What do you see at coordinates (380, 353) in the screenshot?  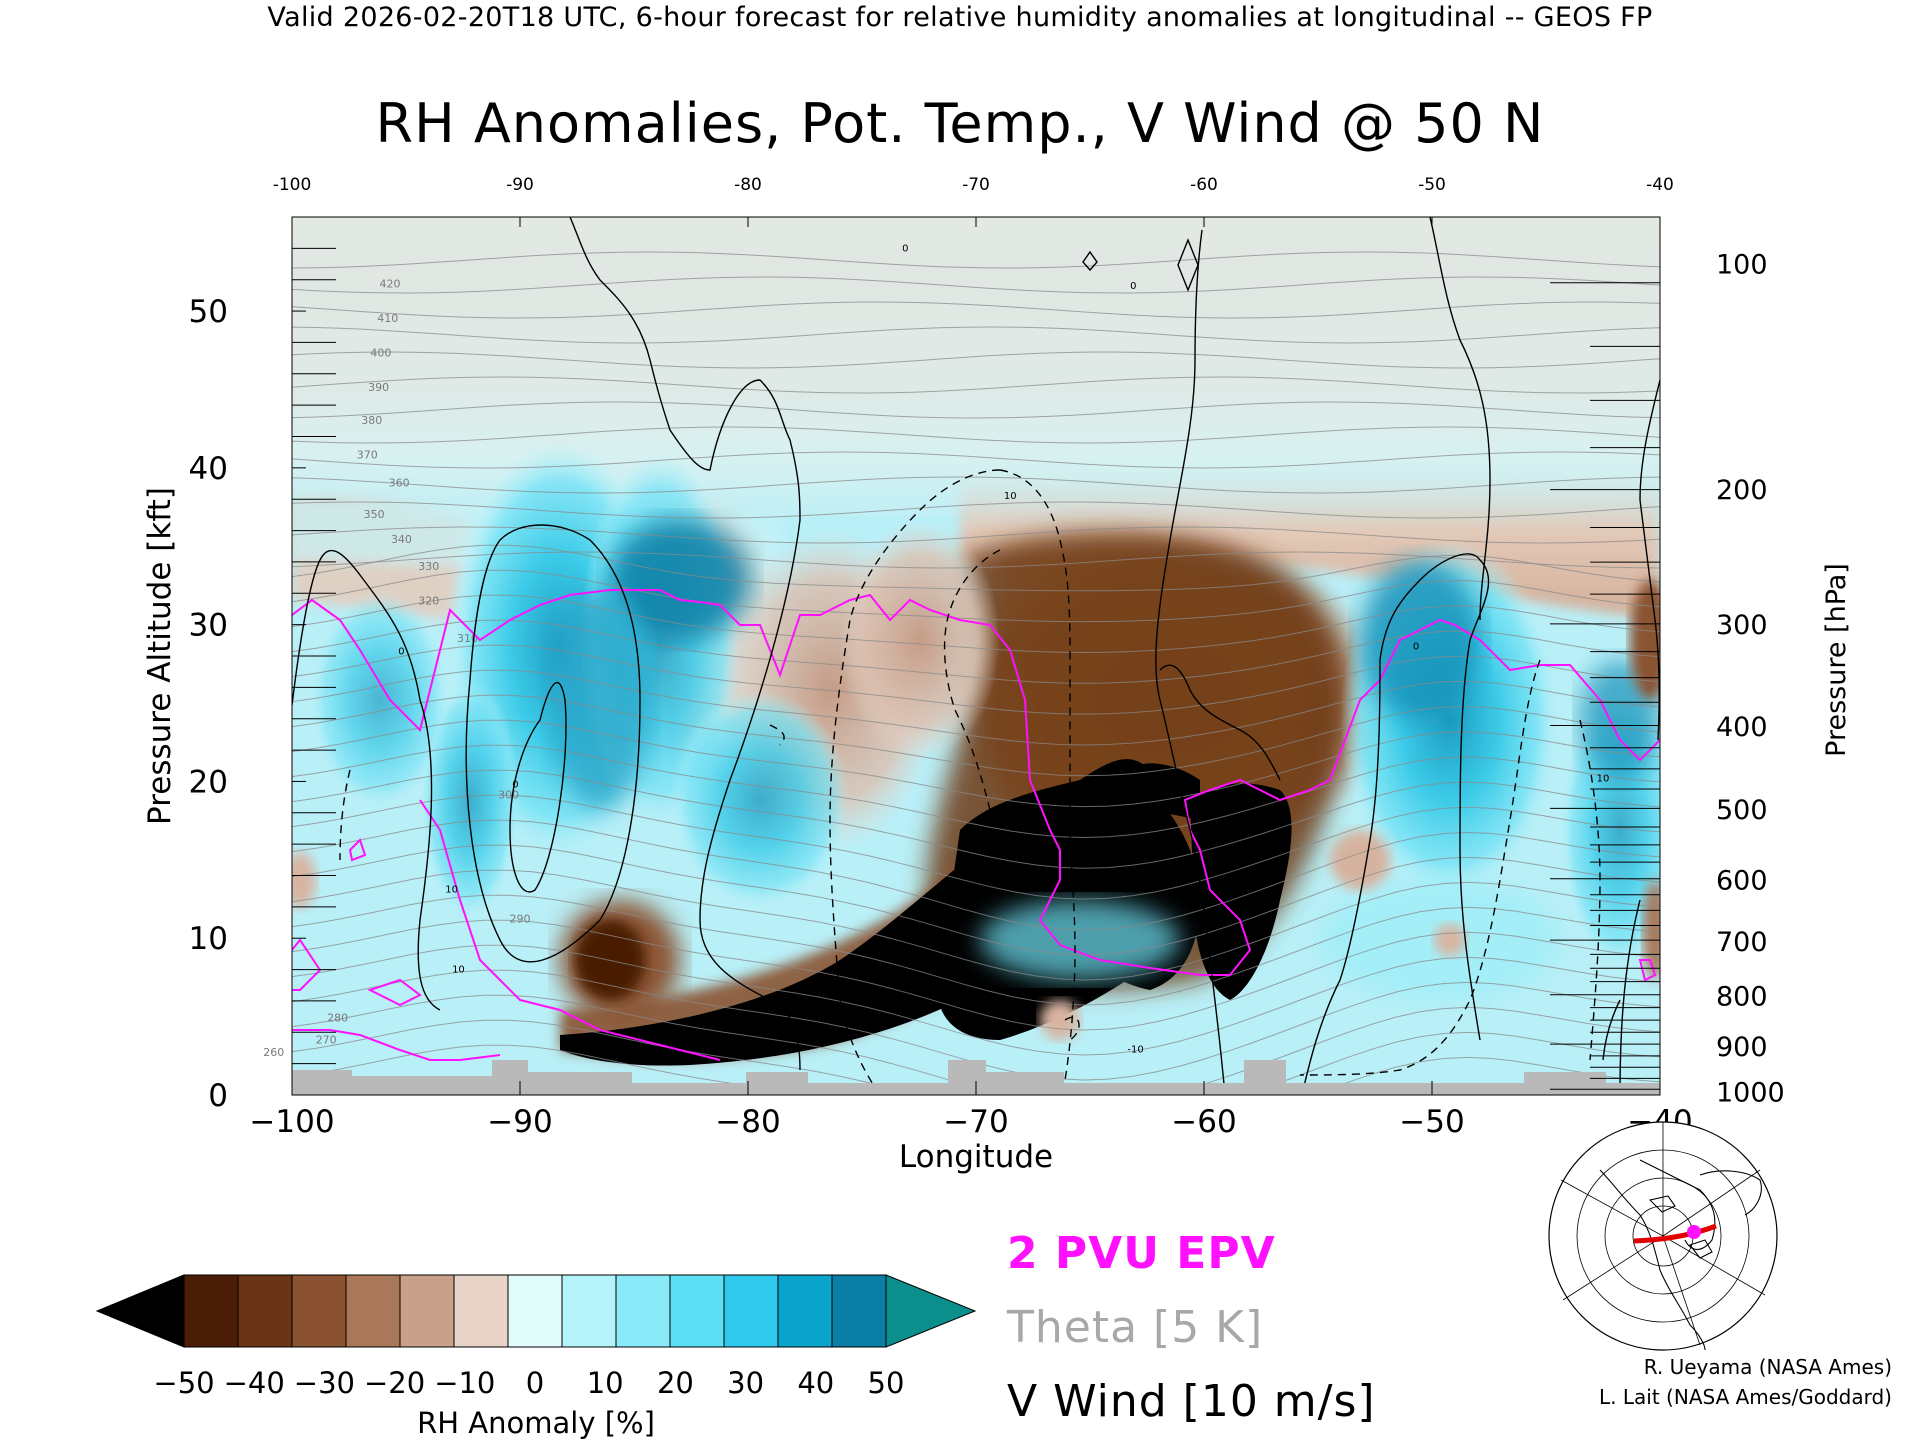 I see `theta-label: 400` at bounding box center [380, 353].